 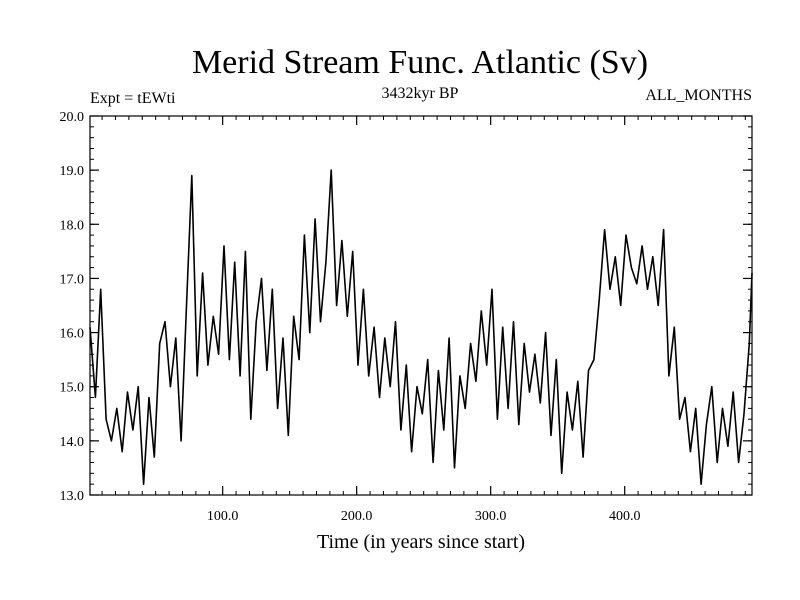 What do you see at coordinates (133, 98) in the screenshot?
I see `experiment-label: Expt = tEWti` at bounding box center [133, 98].